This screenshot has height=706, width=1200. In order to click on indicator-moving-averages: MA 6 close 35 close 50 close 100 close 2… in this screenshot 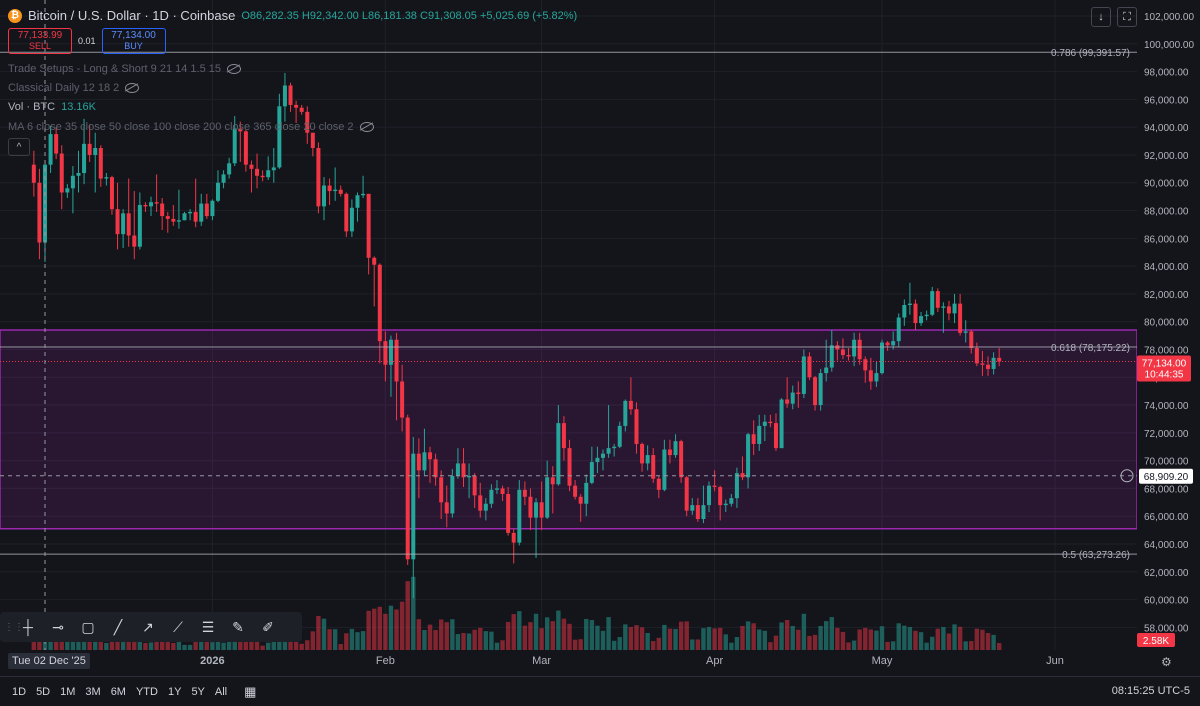, I will do `click(191, 127)`.